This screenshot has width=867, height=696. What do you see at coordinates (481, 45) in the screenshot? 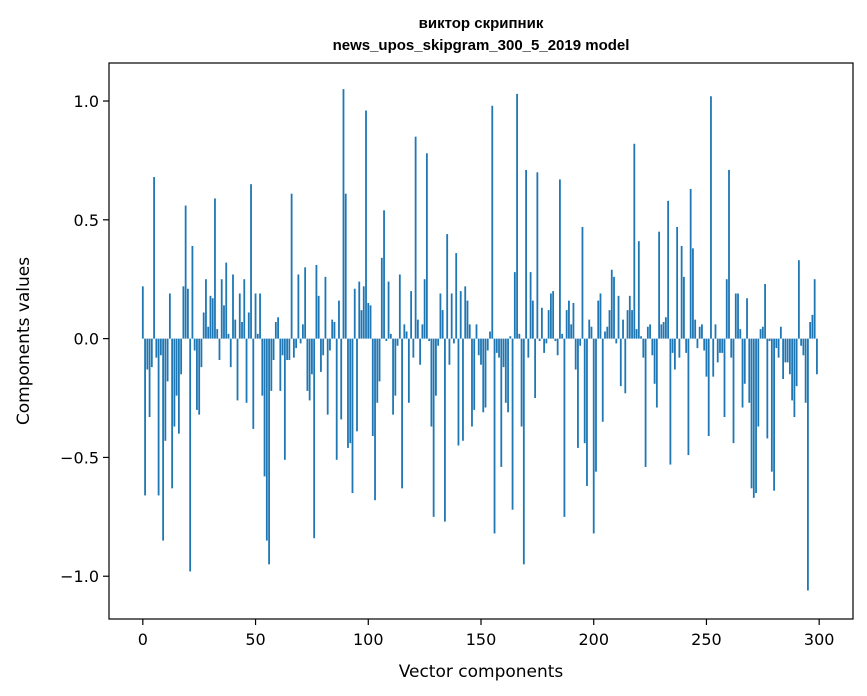
I see `chart-subtitle: news_upos_skipgram_300_5_2019 model` at bounding box center [481, 45].